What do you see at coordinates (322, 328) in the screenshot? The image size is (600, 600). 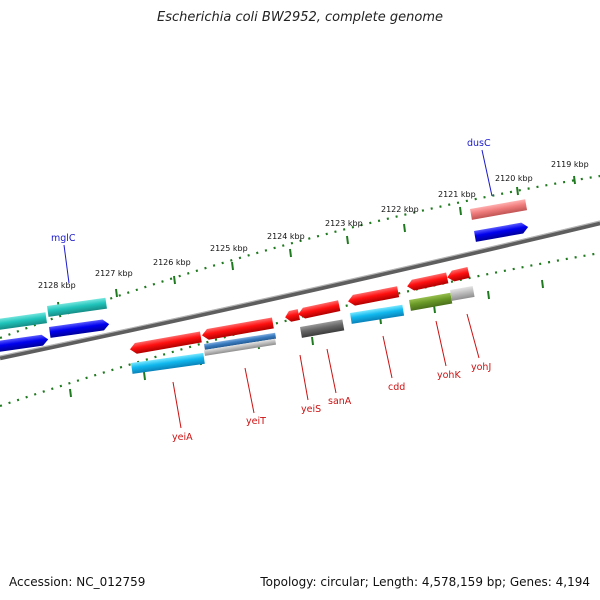 I see `sanA-feature` at bounding box center [322, 328].